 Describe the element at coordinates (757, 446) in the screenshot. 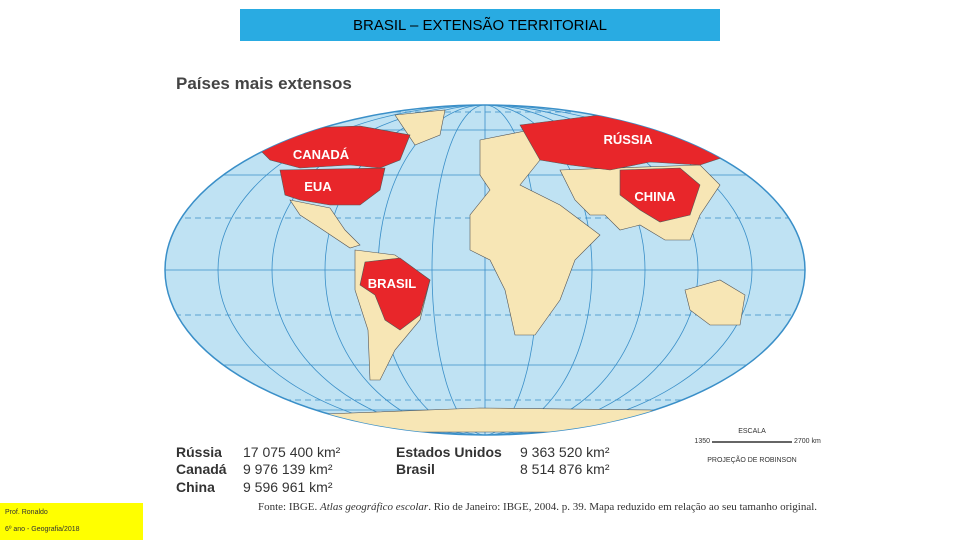

I see `scale-bar: ESCALA 1350 2700 km PROJEÇÃO DE ROBINSON` at that location.